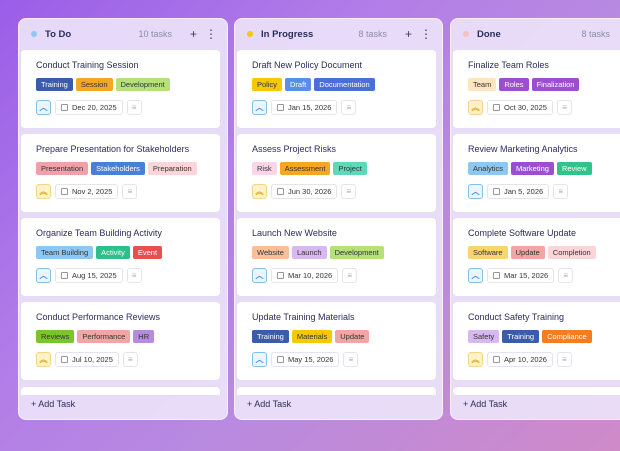  Describe the element at coordinates (312, 336) in the screenshot. I see `tag: Materials` at that location.